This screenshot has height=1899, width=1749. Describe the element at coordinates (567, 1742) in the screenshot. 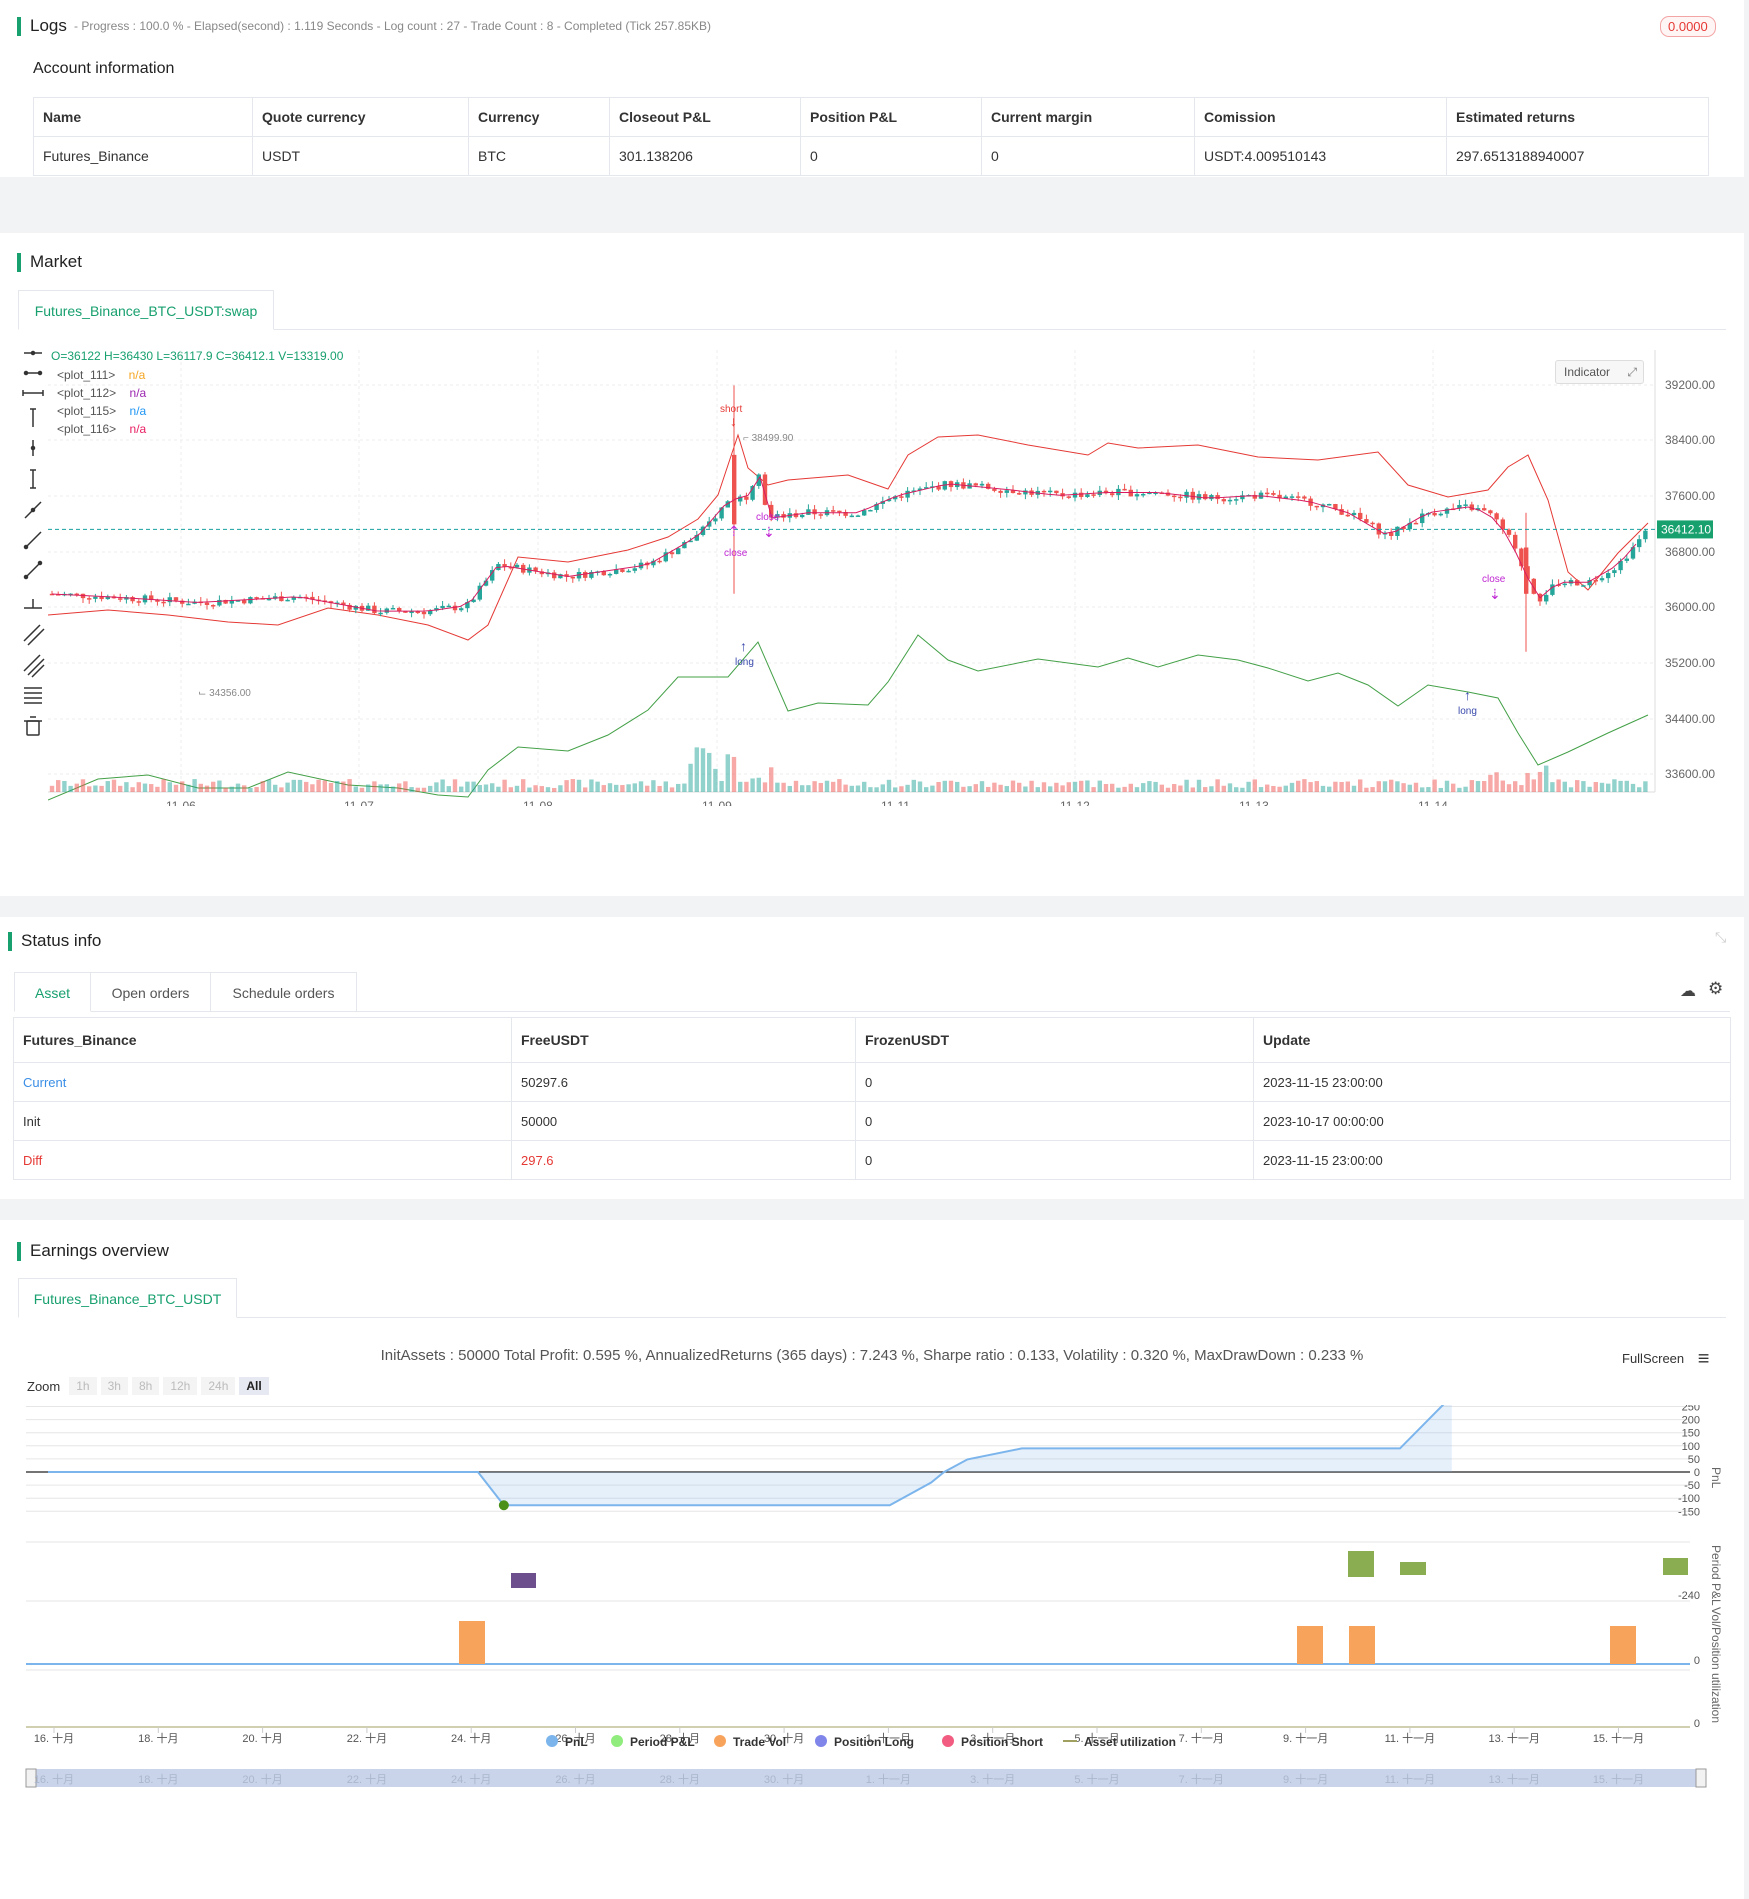

I see `legend-item-pnl: PnL` at that location.